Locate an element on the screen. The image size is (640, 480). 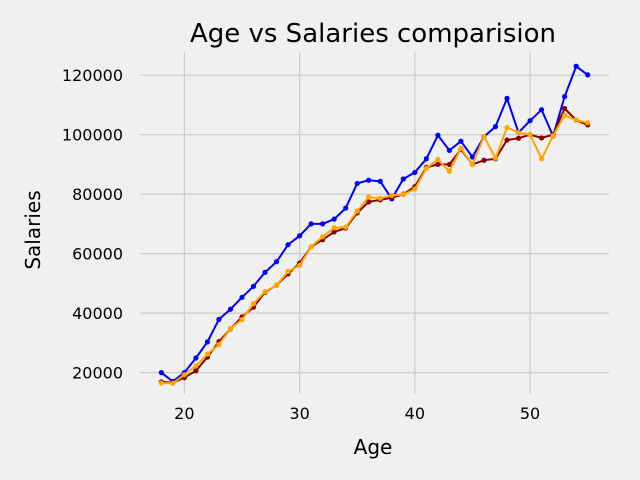
x-axis-label: Age is located at coordinates (373, 447).